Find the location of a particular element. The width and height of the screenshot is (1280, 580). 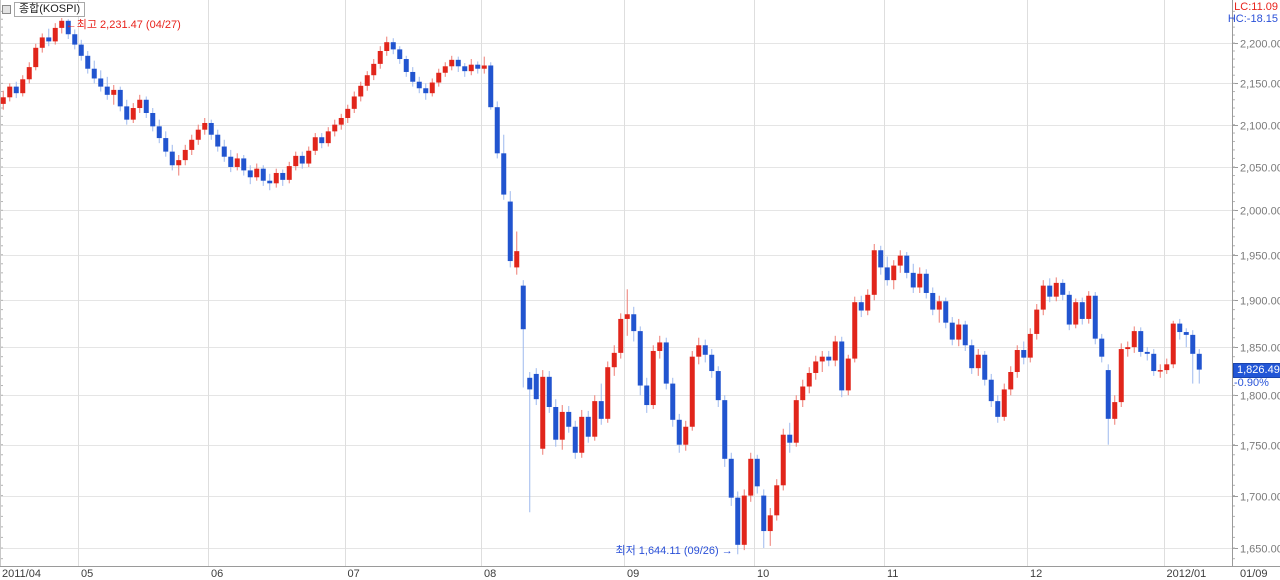

symbol-legend-chip: 종합(KOSPI) is located at coordinates (44, 9).